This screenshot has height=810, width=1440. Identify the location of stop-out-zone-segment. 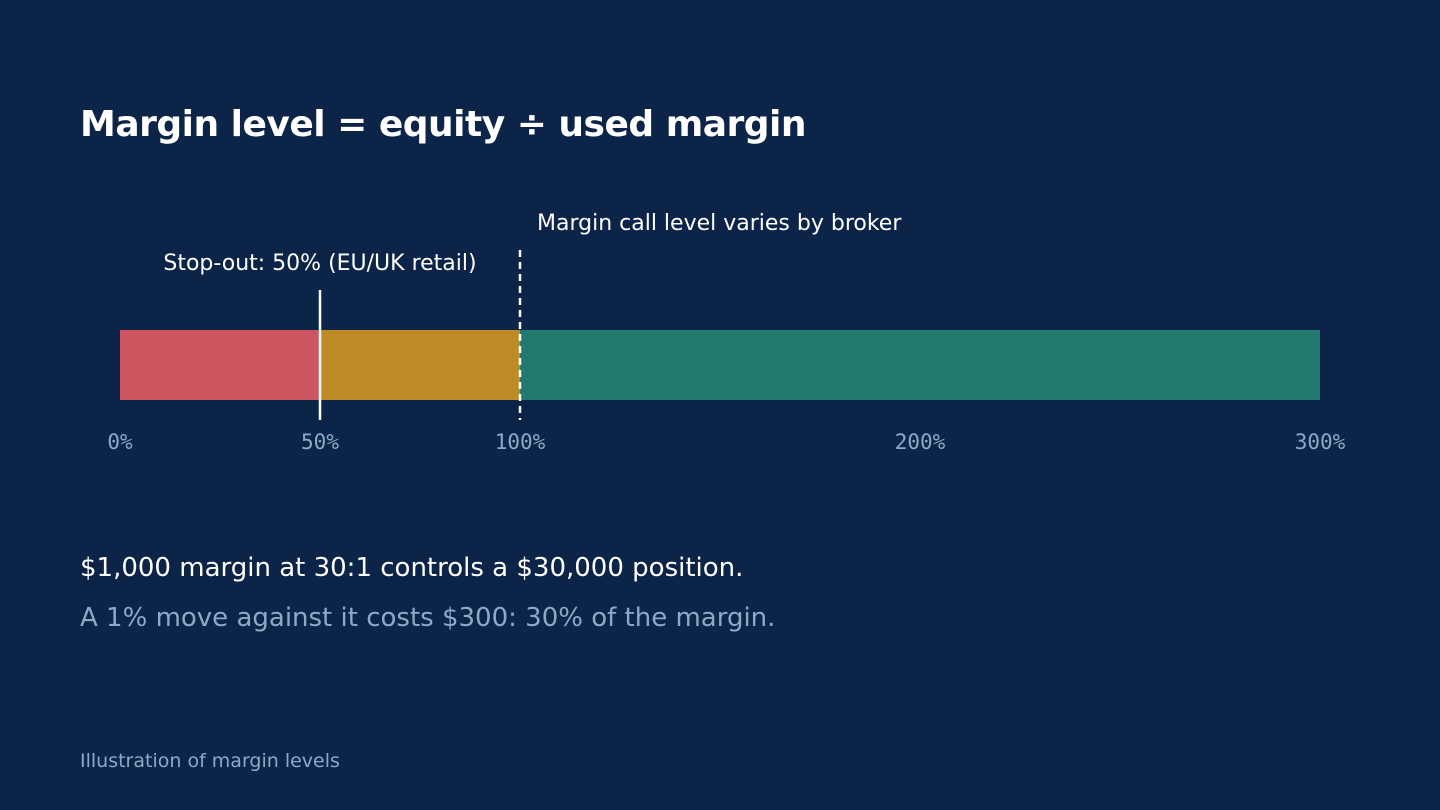
(220, 365).